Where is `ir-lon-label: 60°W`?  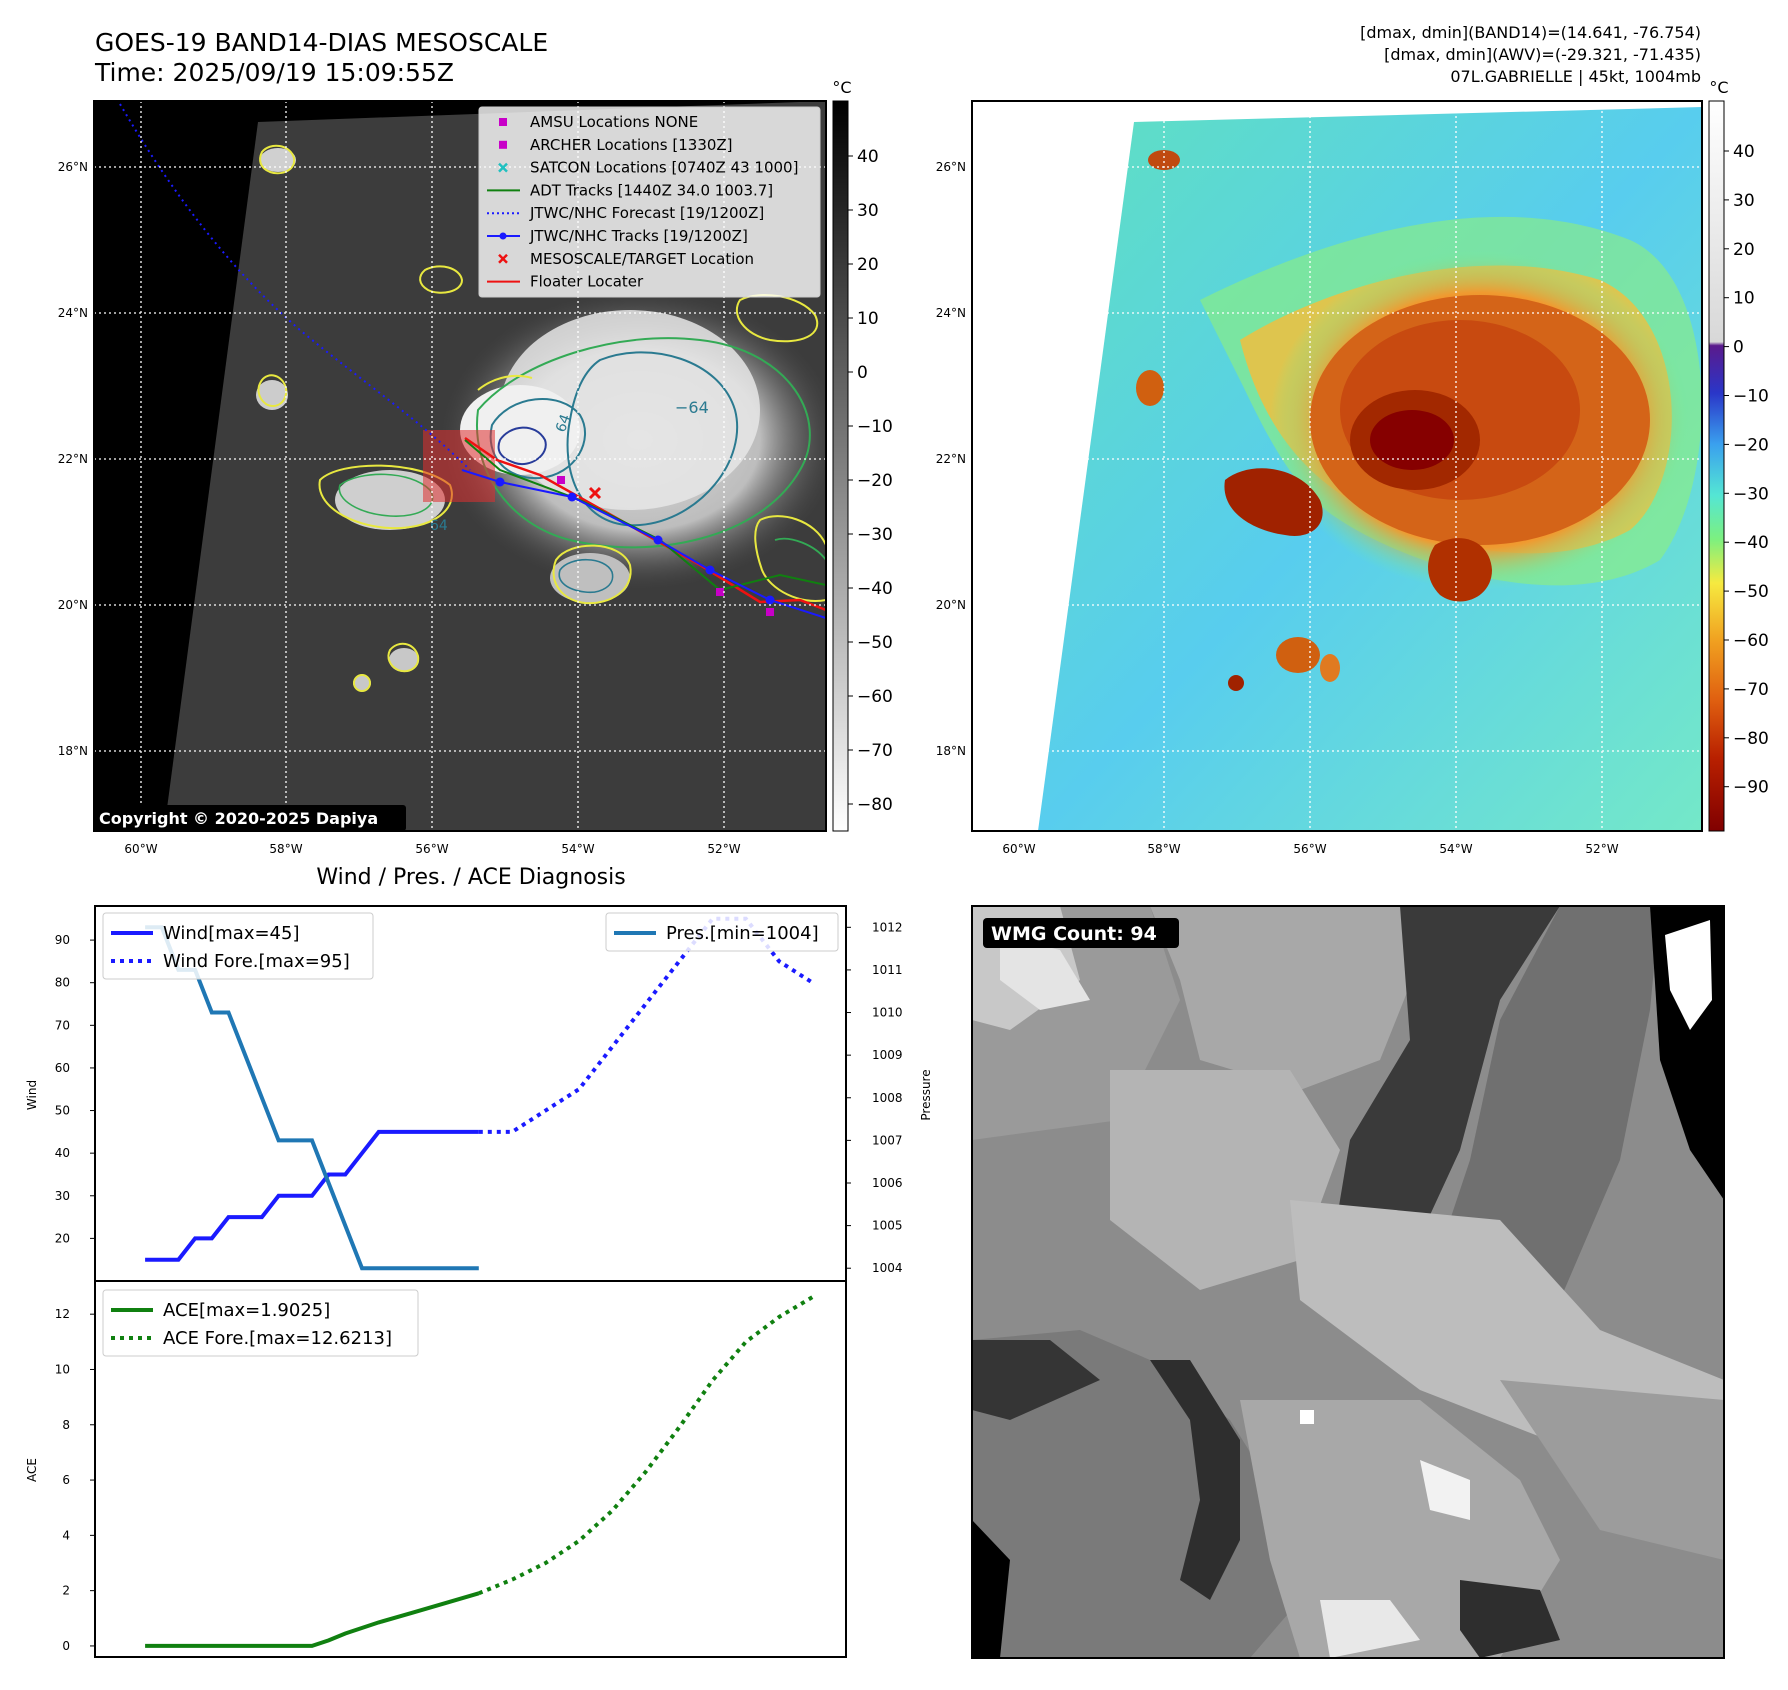 ir-lon-label: 60°W is located at coordinates (140, 849).